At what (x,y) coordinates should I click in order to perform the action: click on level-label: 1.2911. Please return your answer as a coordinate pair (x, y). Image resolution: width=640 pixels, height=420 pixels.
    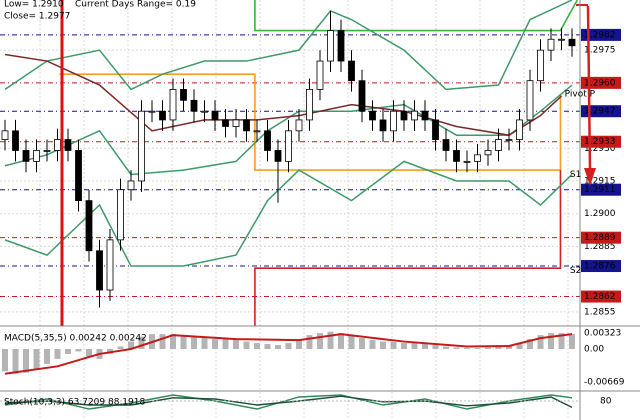
    Looking at the image, I should click on (600, 190).